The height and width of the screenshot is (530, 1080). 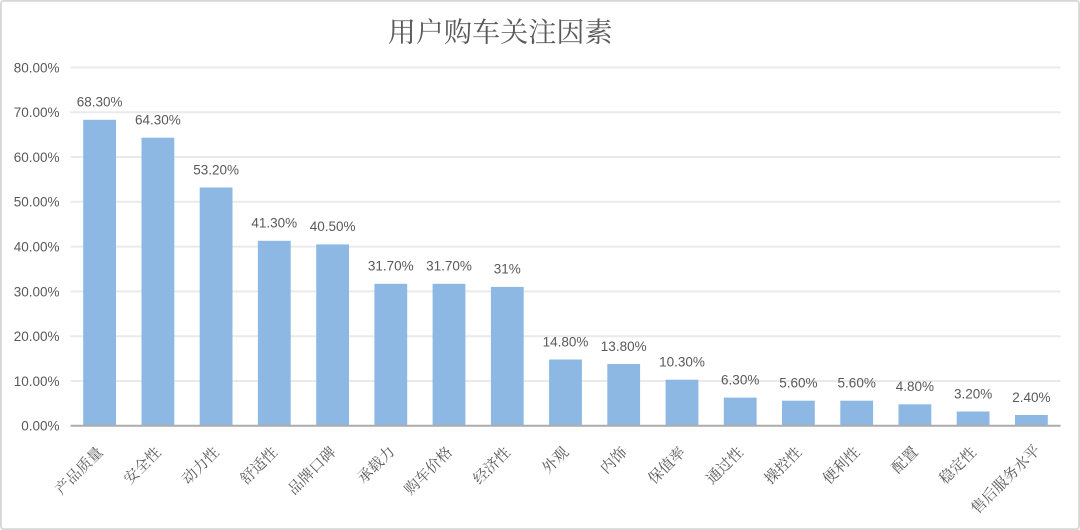 What do you see at coordinates (37, 112) in the screenshot?
I see `svg-text: 70.00%` at bounding box center [37, 112].